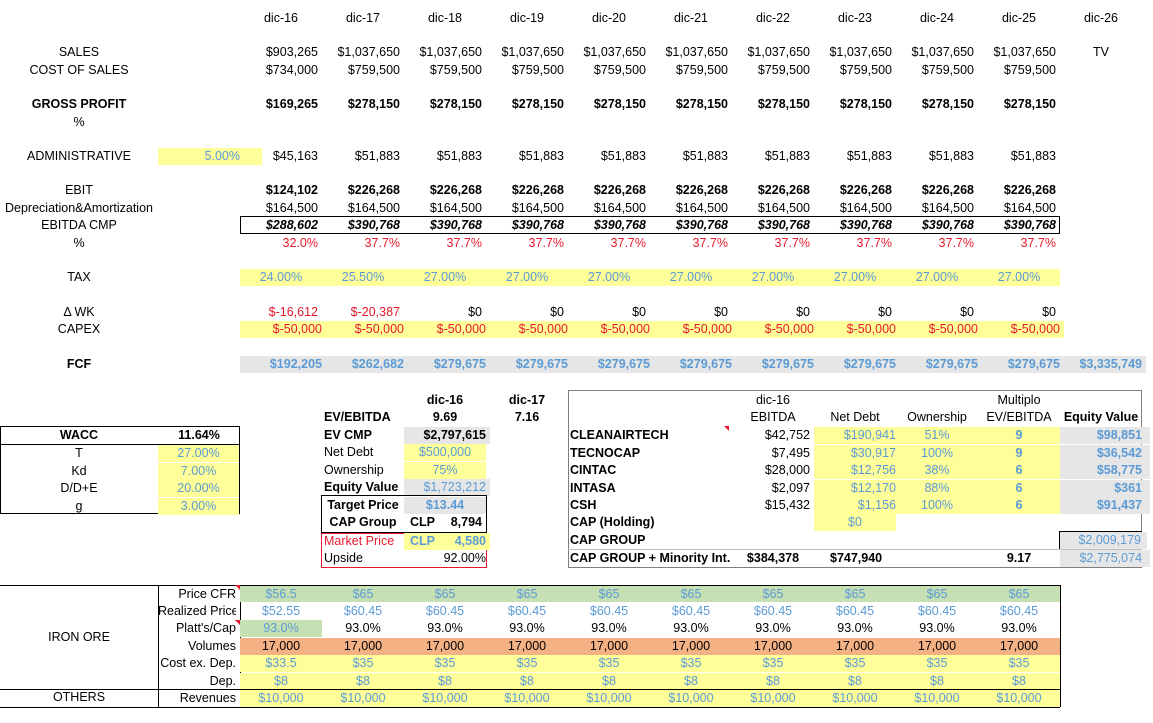  I want to click on year-header: dic-23, so click(855, 18).